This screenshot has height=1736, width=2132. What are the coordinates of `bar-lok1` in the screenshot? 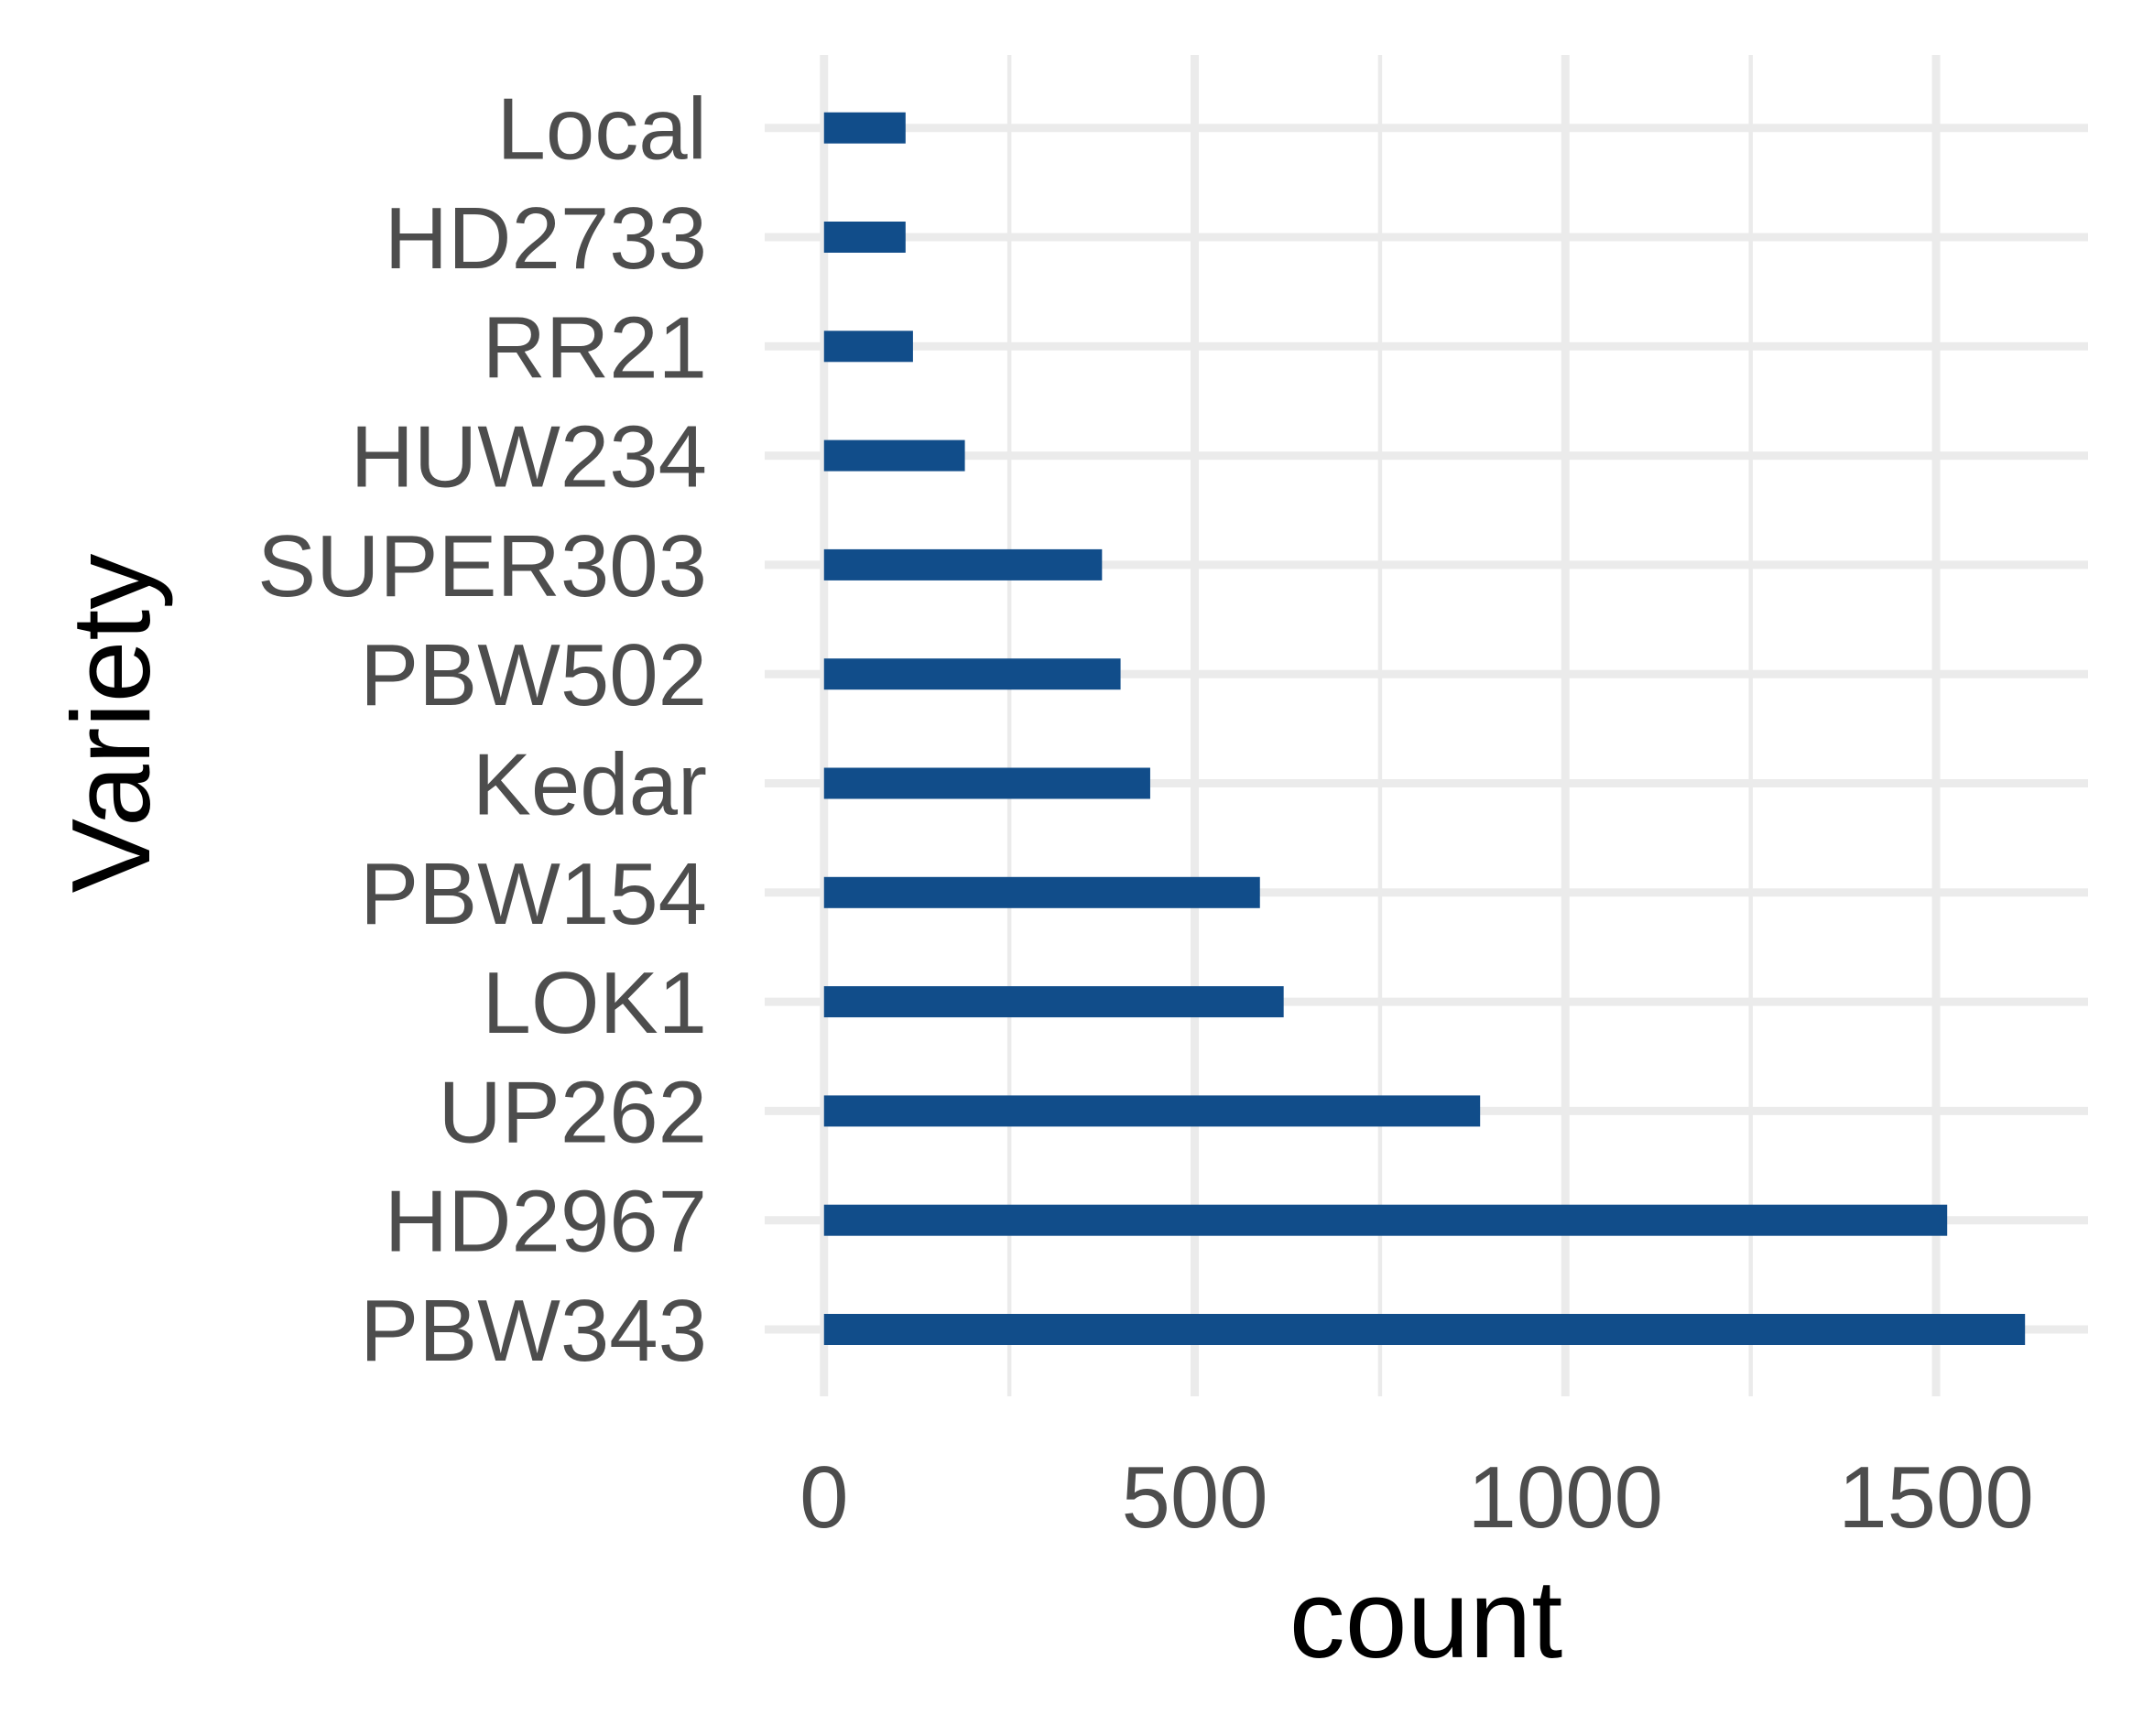 It's located at (1053, 1002).